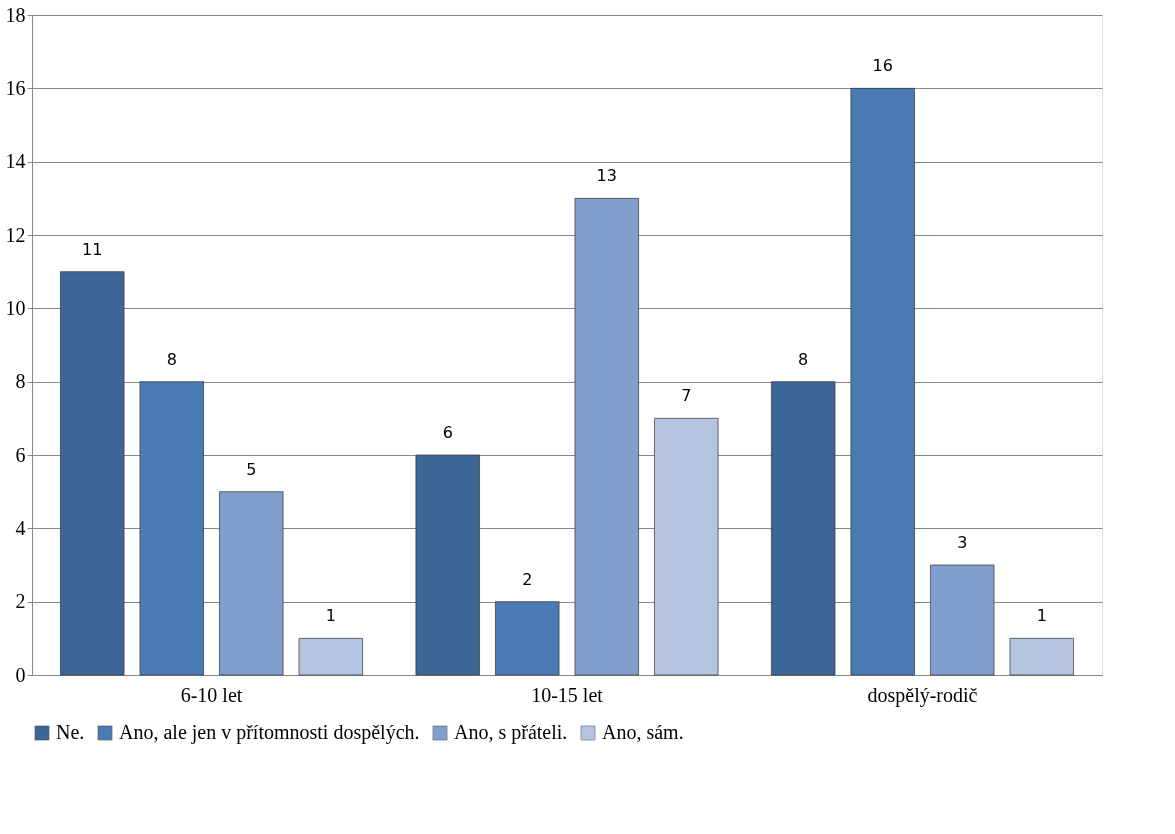 This screenshot has width=1175, height=834. What do you see at coordinates (15, 87) in the screenshot?
I see `y-tick-label: 16` at bounding box center [15, 87].